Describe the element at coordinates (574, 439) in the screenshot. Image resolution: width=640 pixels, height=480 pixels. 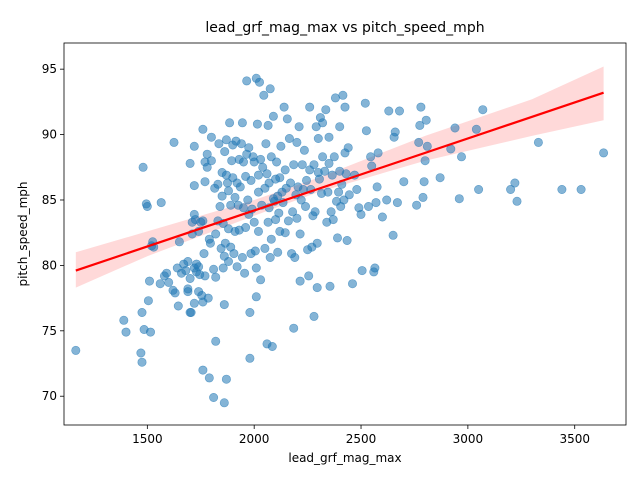
I see `x-tick-label: 3500` at that location.